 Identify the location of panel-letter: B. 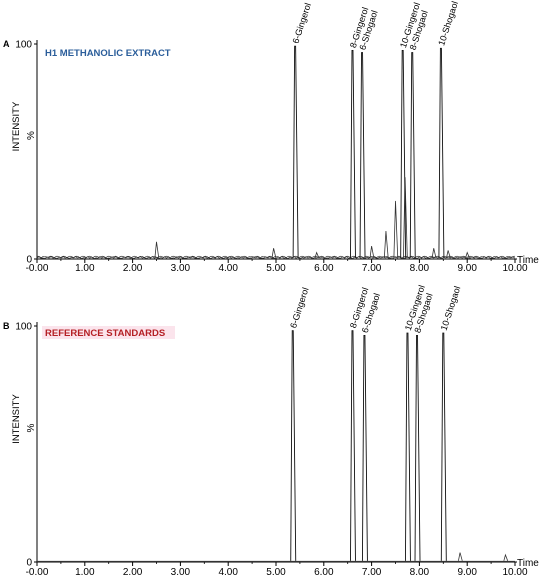
(6, 326).